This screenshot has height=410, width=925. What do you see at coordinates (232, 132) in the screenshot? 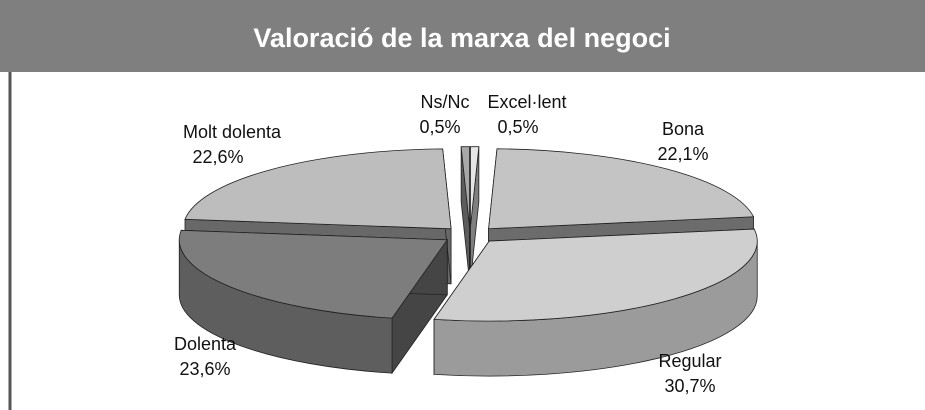
I see `slice-label: Molt dolenta` at bounding box center [232, 132].